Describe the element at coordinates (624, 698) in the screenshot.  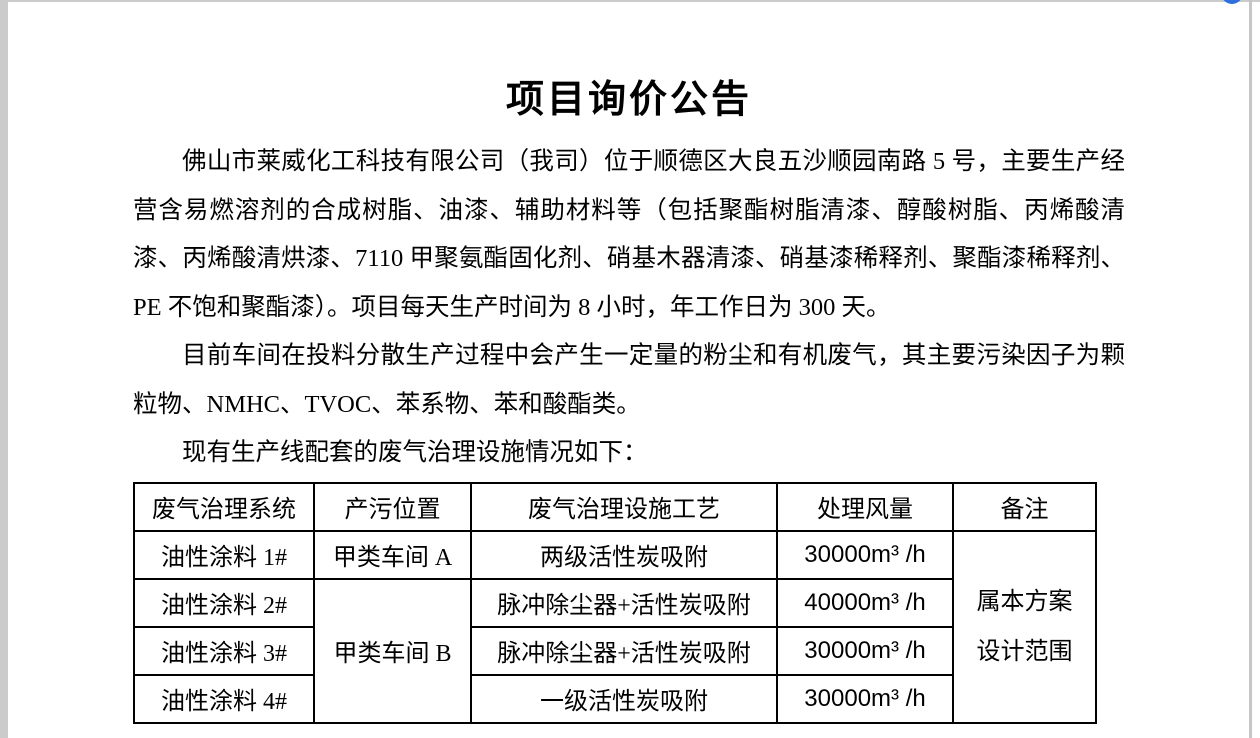
I see `cell-process: 一级活性炭吸附` at that location.